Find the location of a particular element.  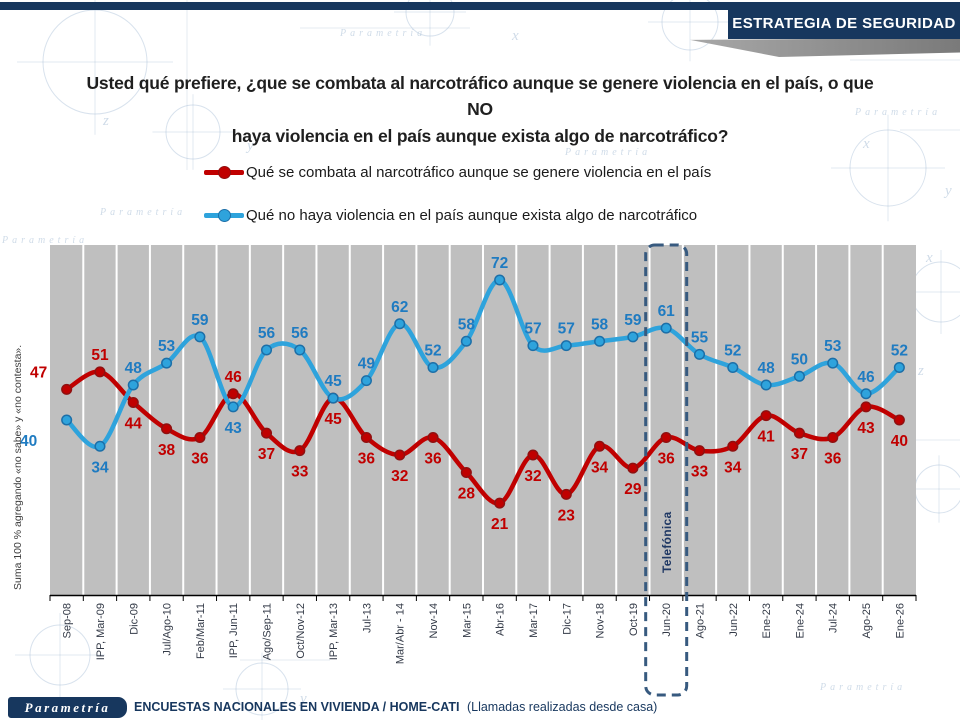

blue-series-marker-icon is located at coordinates (224, 215).